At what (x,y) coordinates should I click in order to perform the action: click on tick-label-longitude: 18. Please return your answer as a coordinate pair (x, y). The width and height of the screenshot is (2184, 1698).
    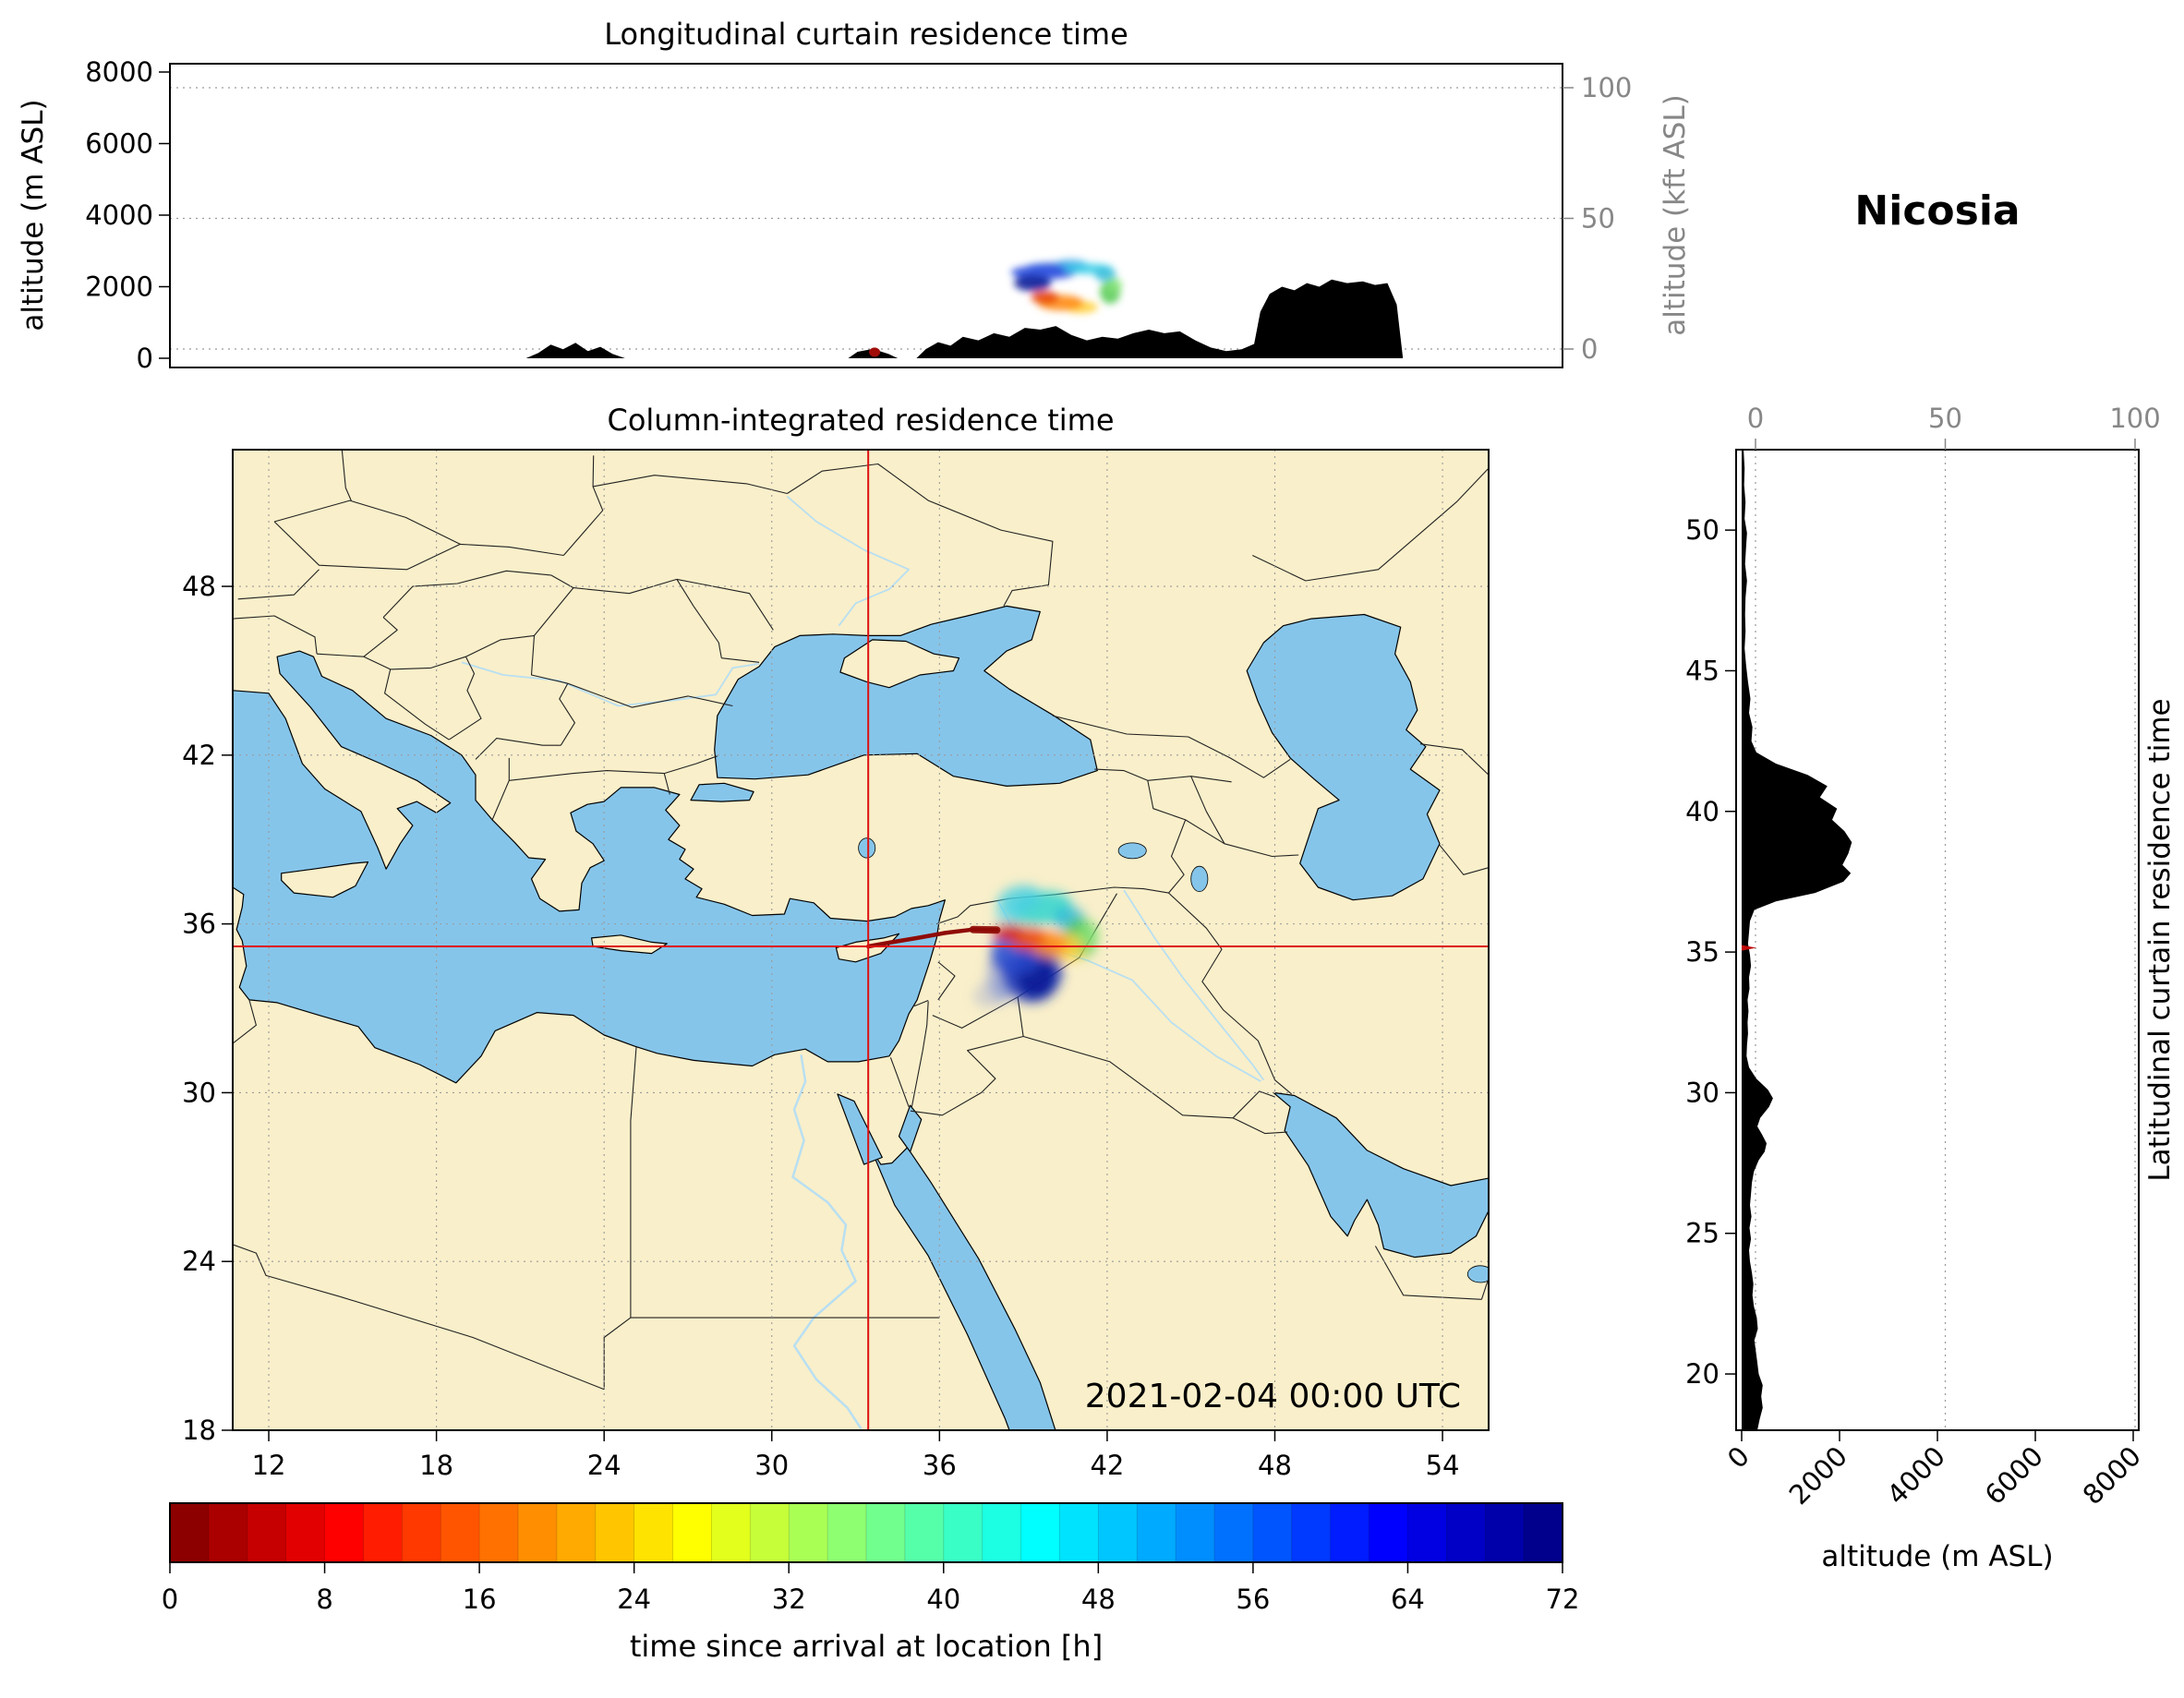
    Looking at the image, I should click on (436, 1465).